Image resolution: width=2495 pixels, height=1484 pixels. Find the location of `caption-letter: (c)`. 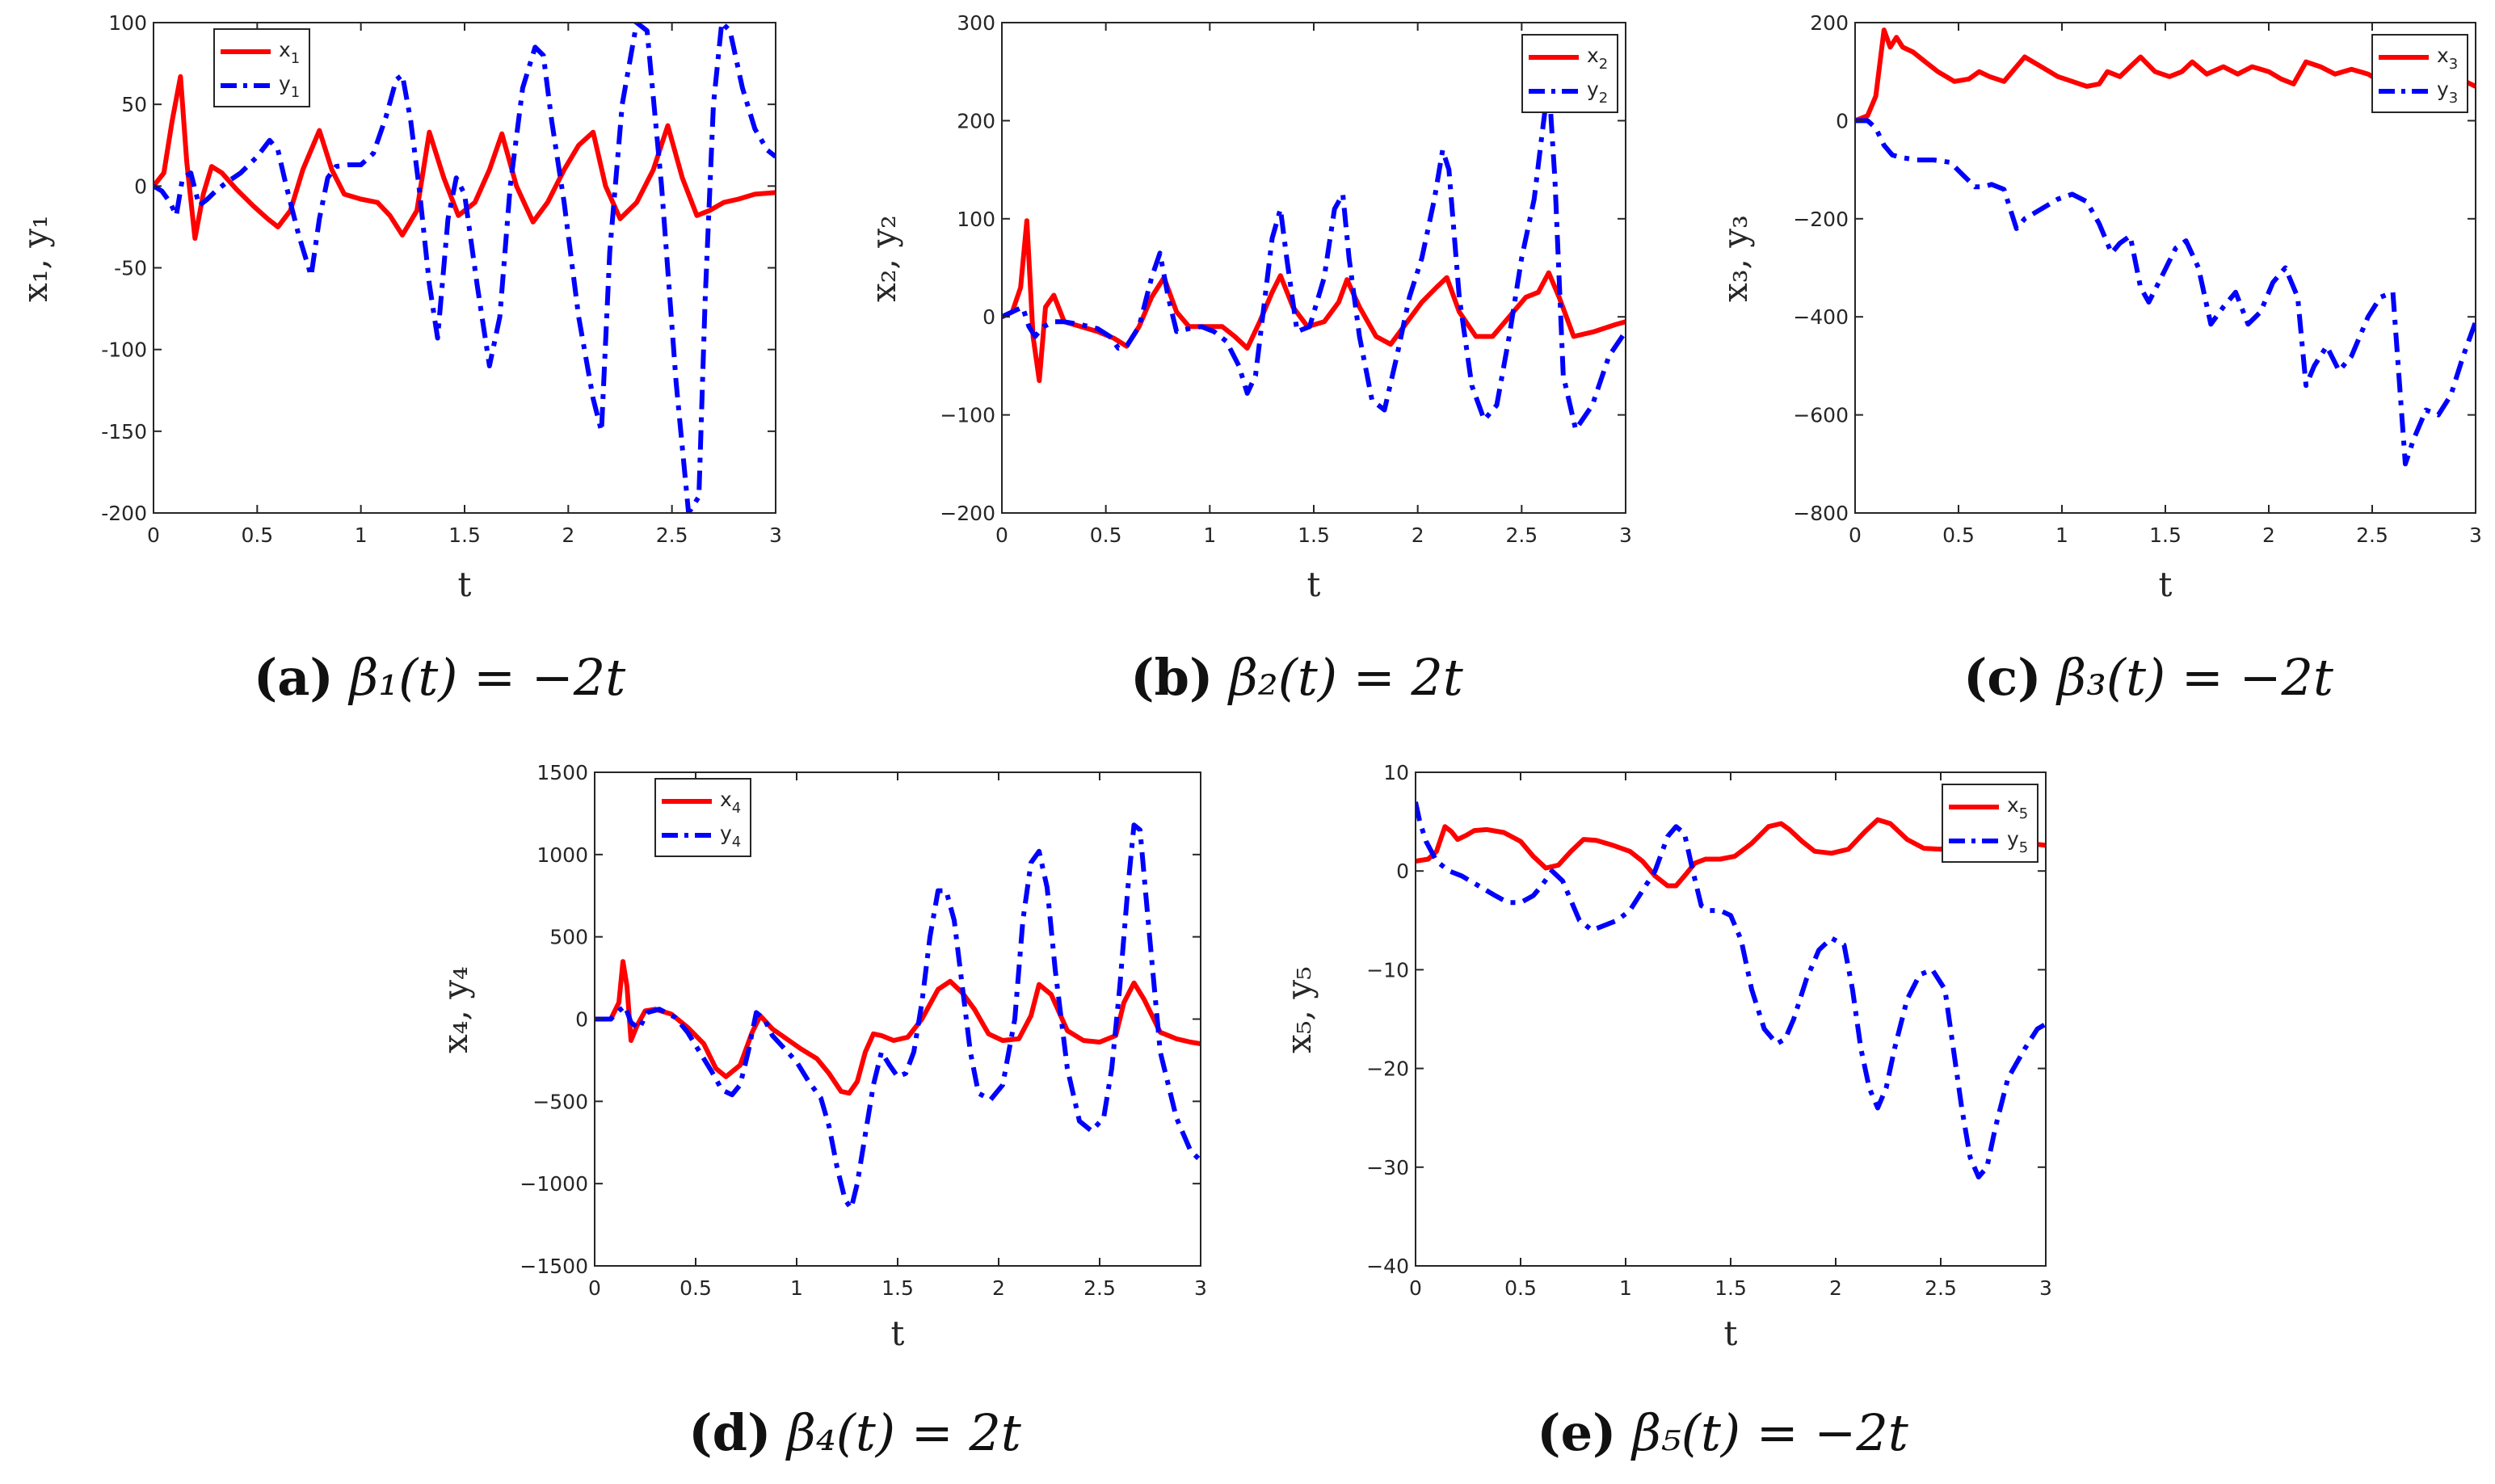

caption-letter: (c) is located at coordinates (2002, 677).